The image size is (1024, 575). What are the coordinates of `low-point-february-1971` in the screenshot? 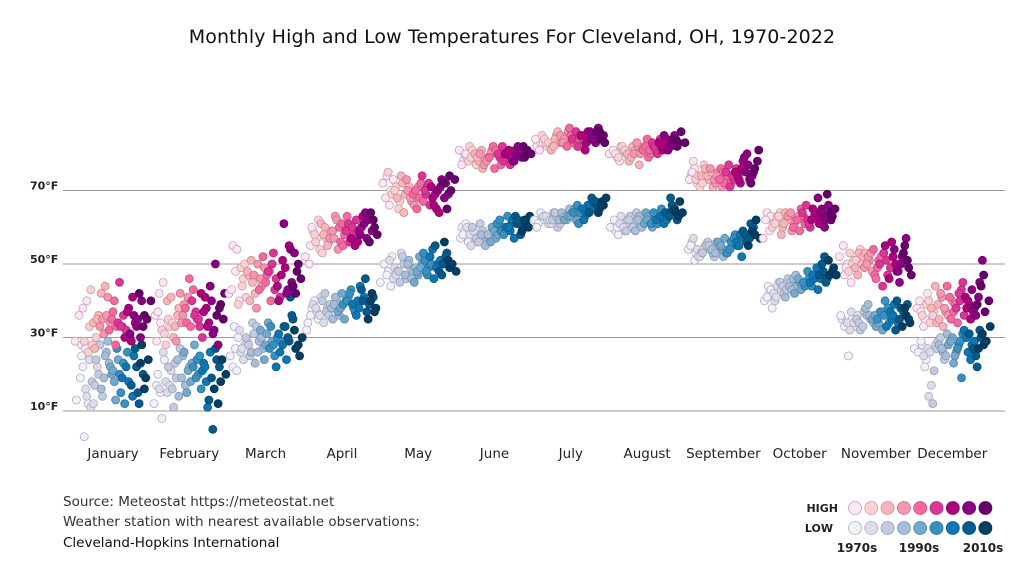 It's located at (158, 374).